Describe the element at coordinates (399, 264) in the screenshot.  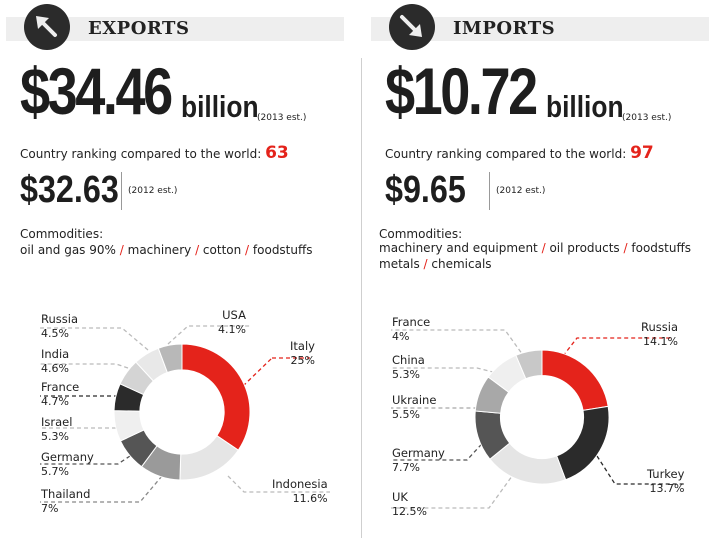
I see `imports-commodity: metals` at that location.